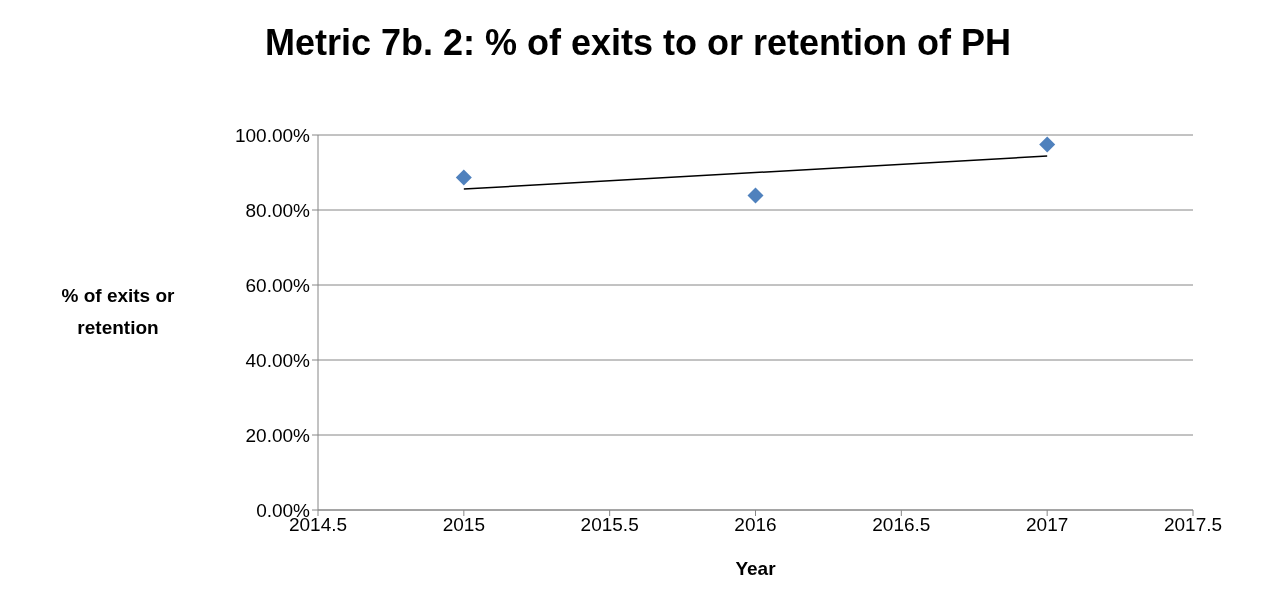  Describe the element at coordinates (755, 525) in the screenshot. I see `x-tick-label: 2016` at that location.